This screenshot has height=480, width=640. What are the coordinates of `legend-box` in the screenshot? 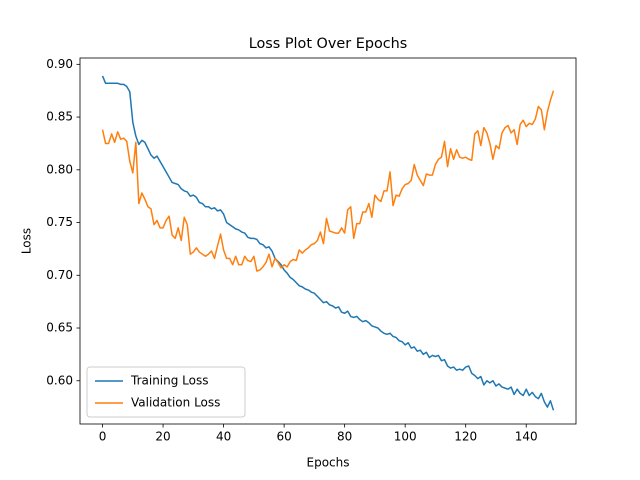 It's located at (166, 392).